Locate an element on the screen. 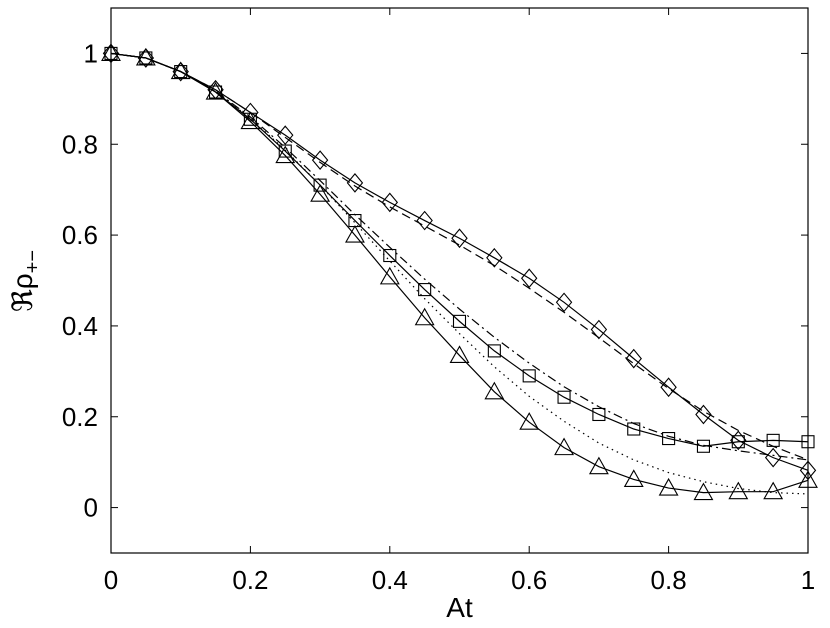  x-tick-label: 0.4 is located at coordinates (390, 580).